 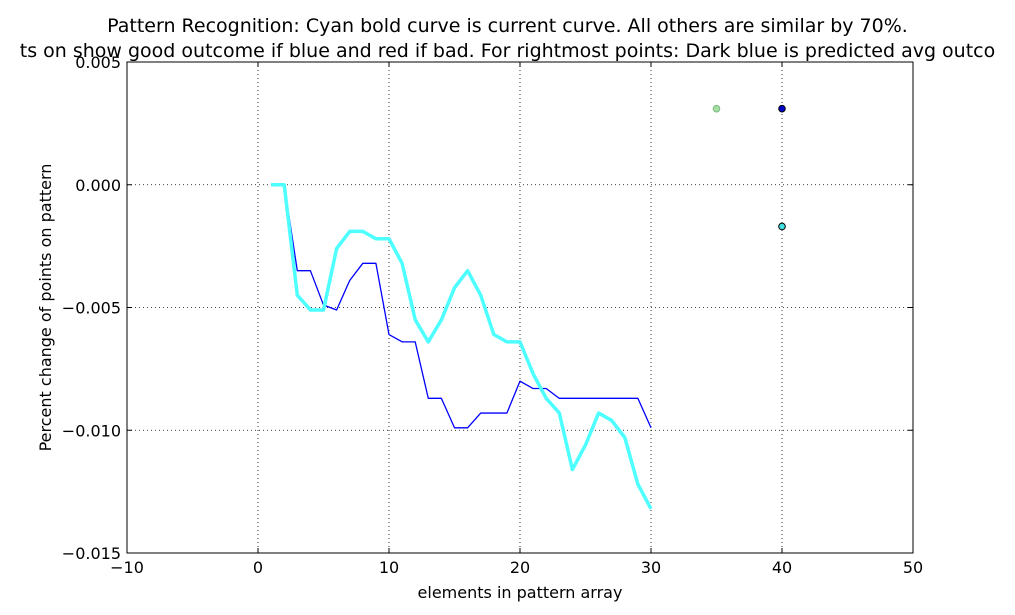 What do you see at coordinates (749, 167) in the screenshot?
I see `outcome-points` at bounding box center [749, 167].